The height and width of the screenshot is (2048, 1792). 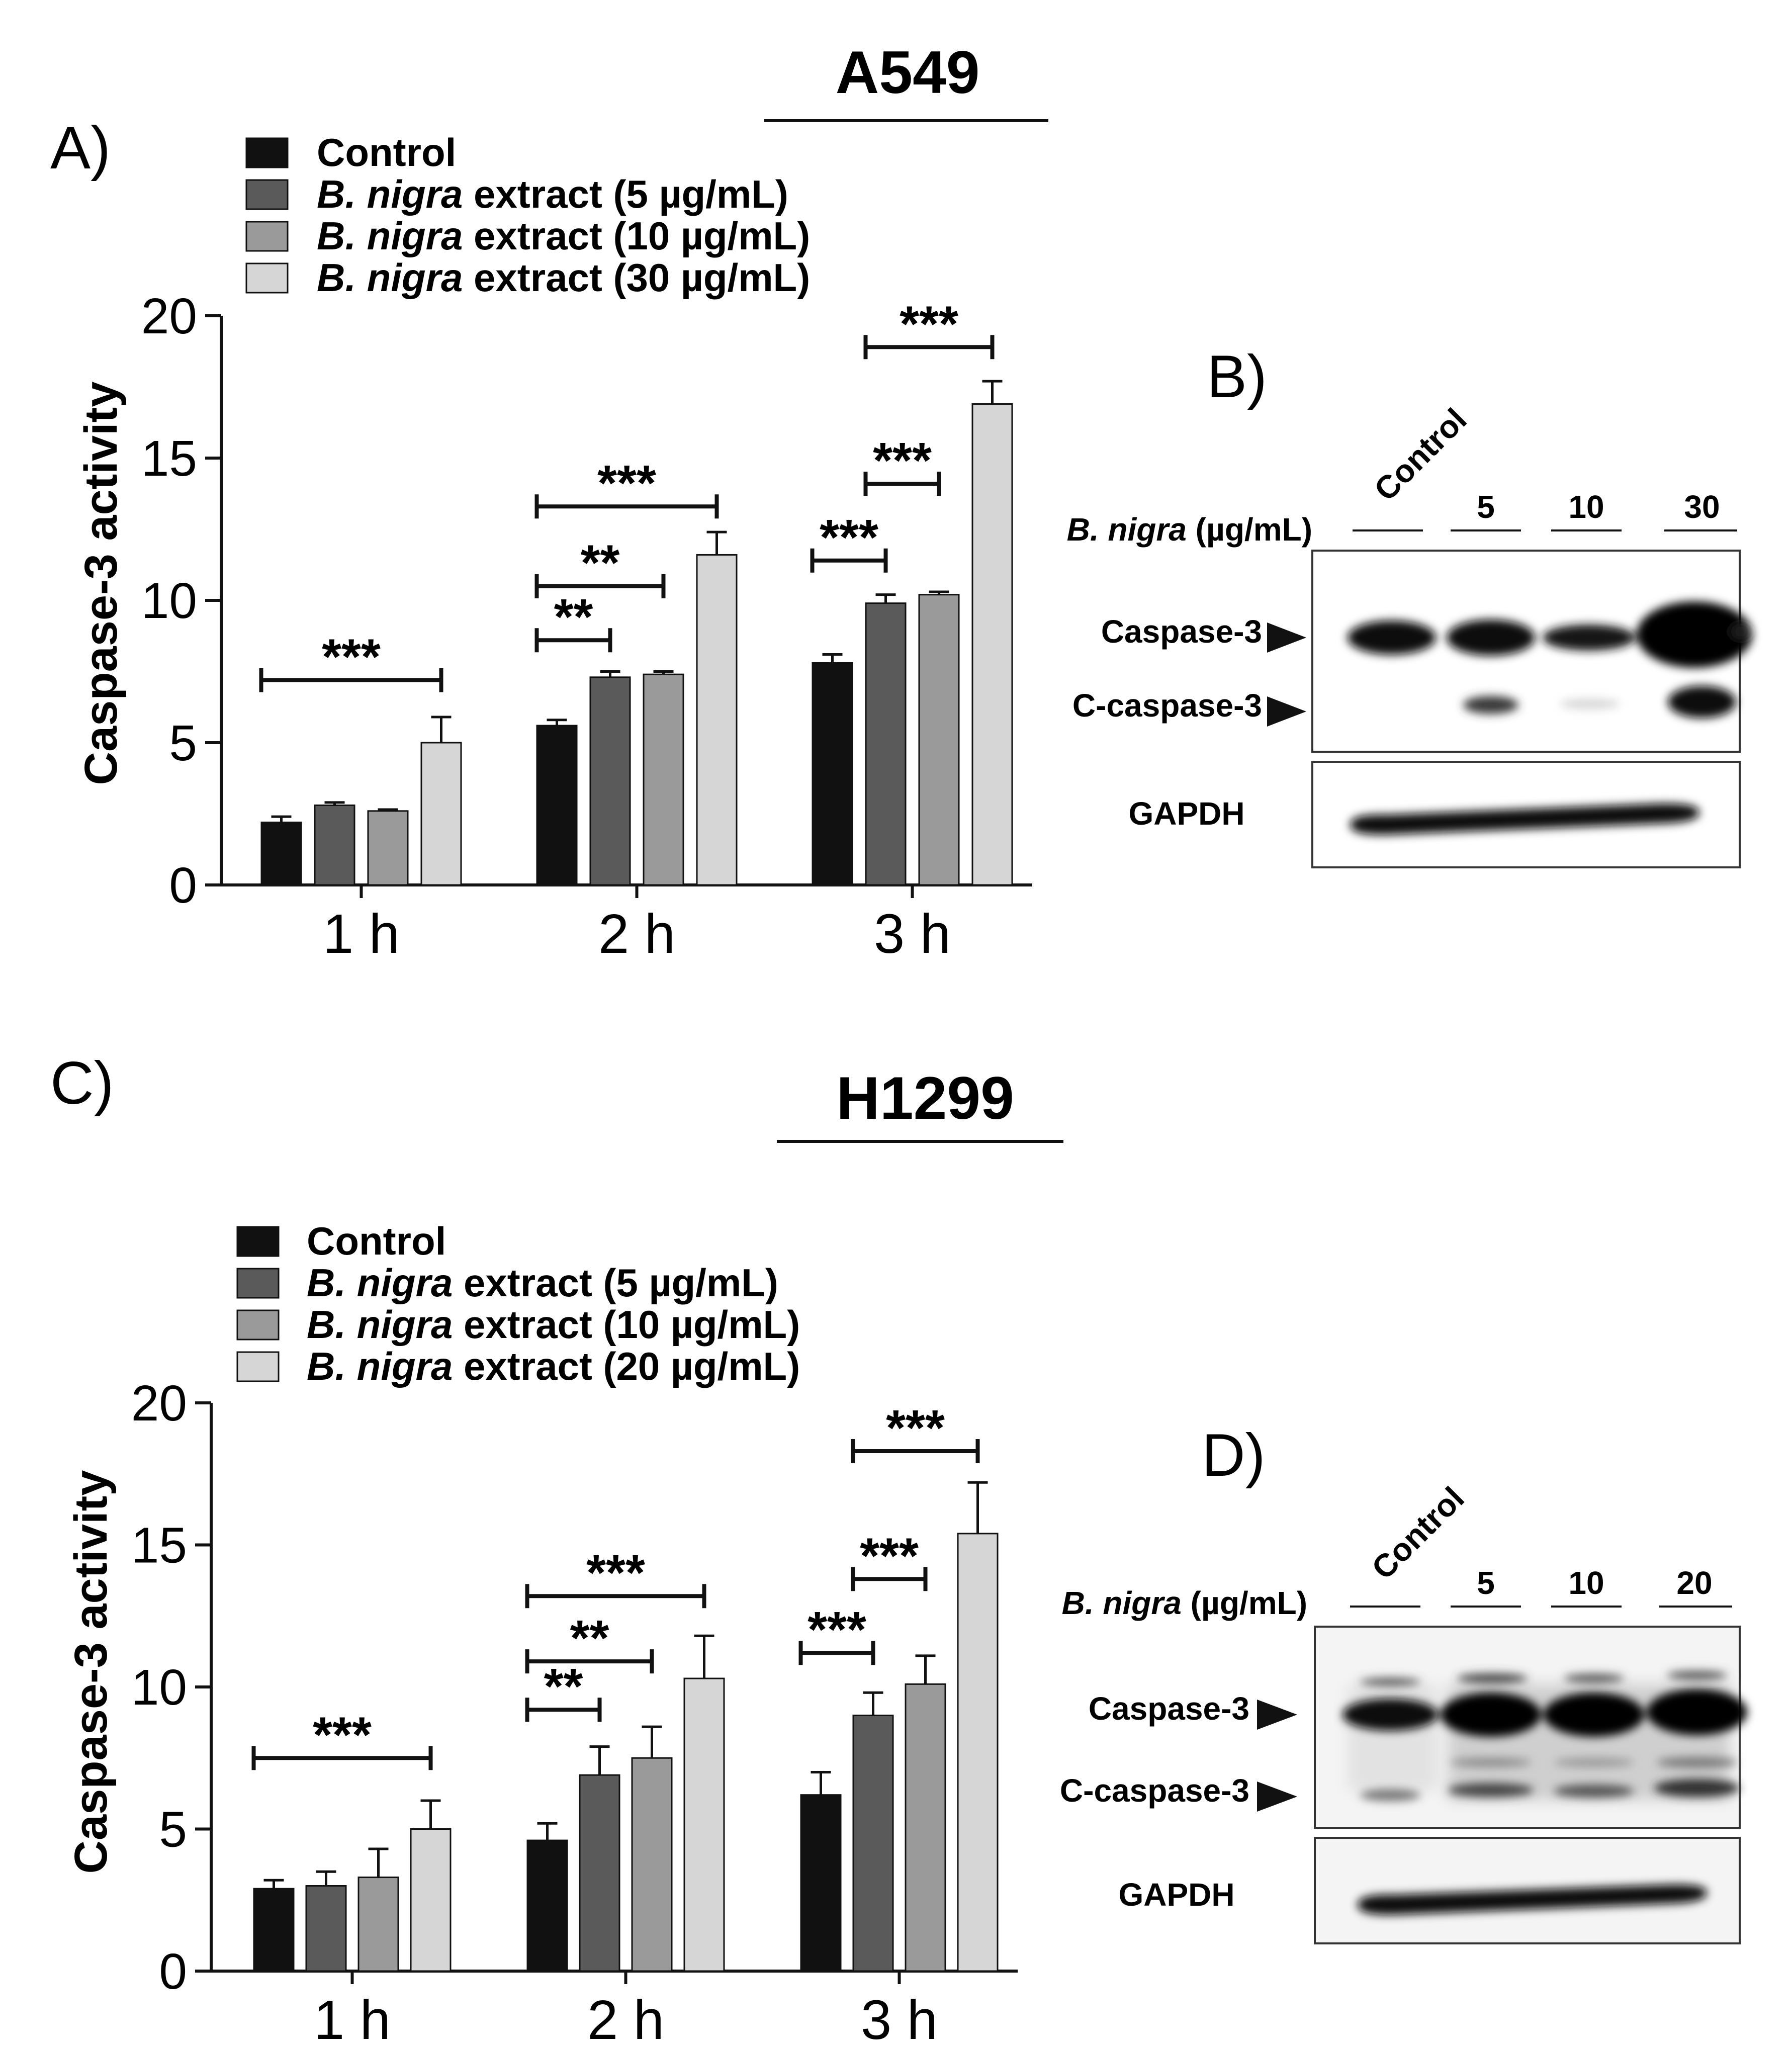 What do you see at coordinates (553, 1324) in the screenshot?
I see `legend-c-entry-2: B. nigra extract (10 µg/mL)` at bounding box center [553, 1324].